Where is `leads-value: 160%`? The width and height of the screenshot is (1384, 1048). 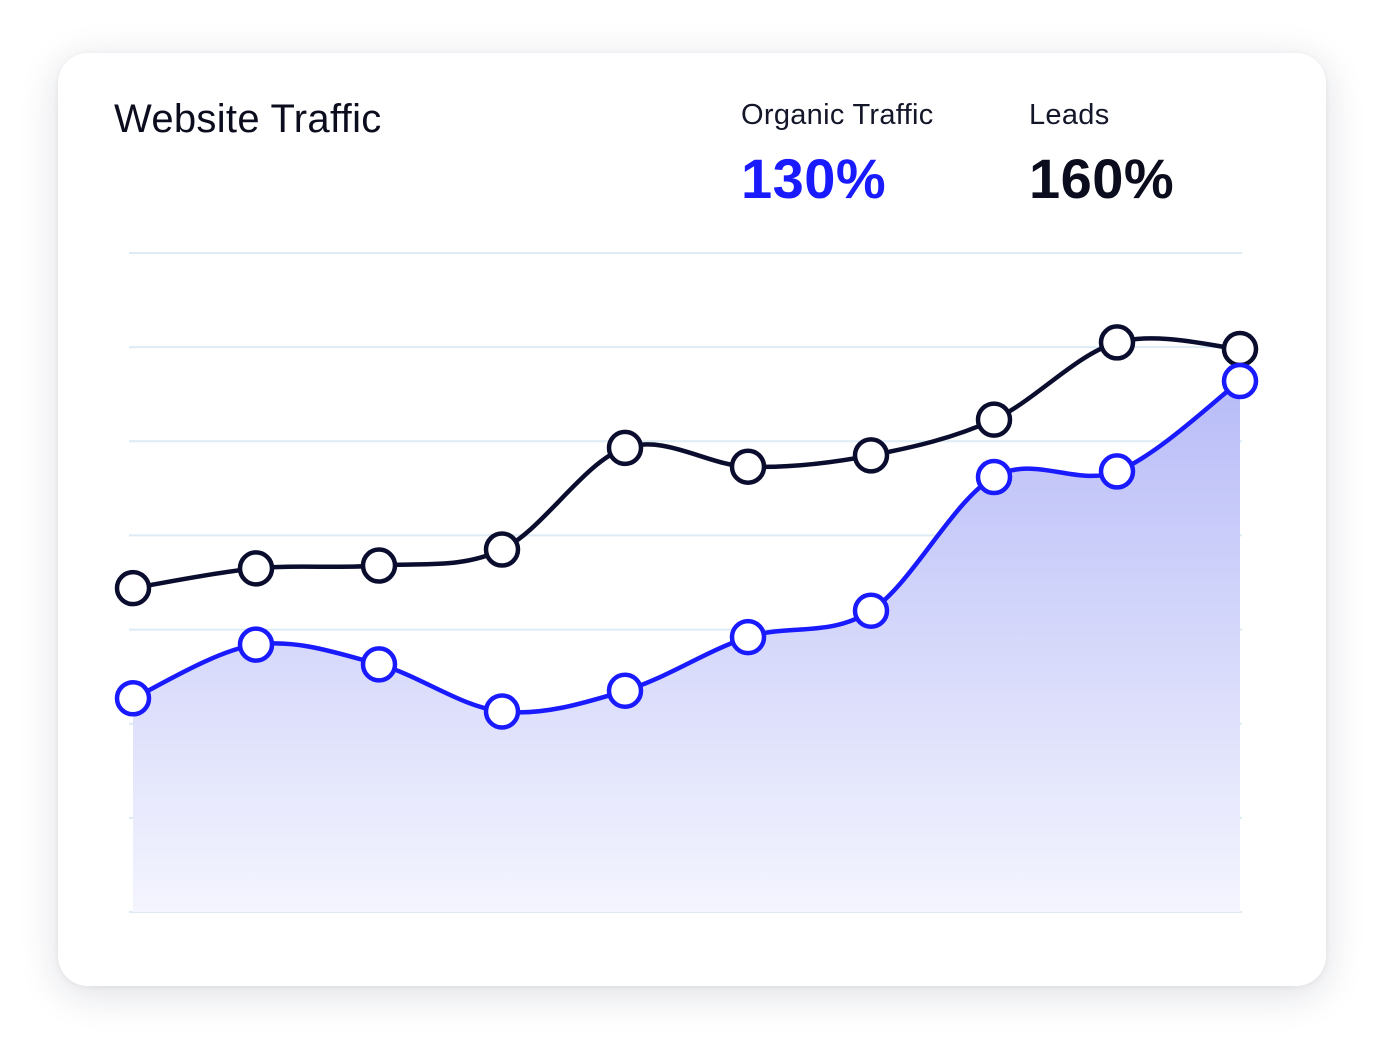 leads-value: 160% is located at coordinates (1102, 178).